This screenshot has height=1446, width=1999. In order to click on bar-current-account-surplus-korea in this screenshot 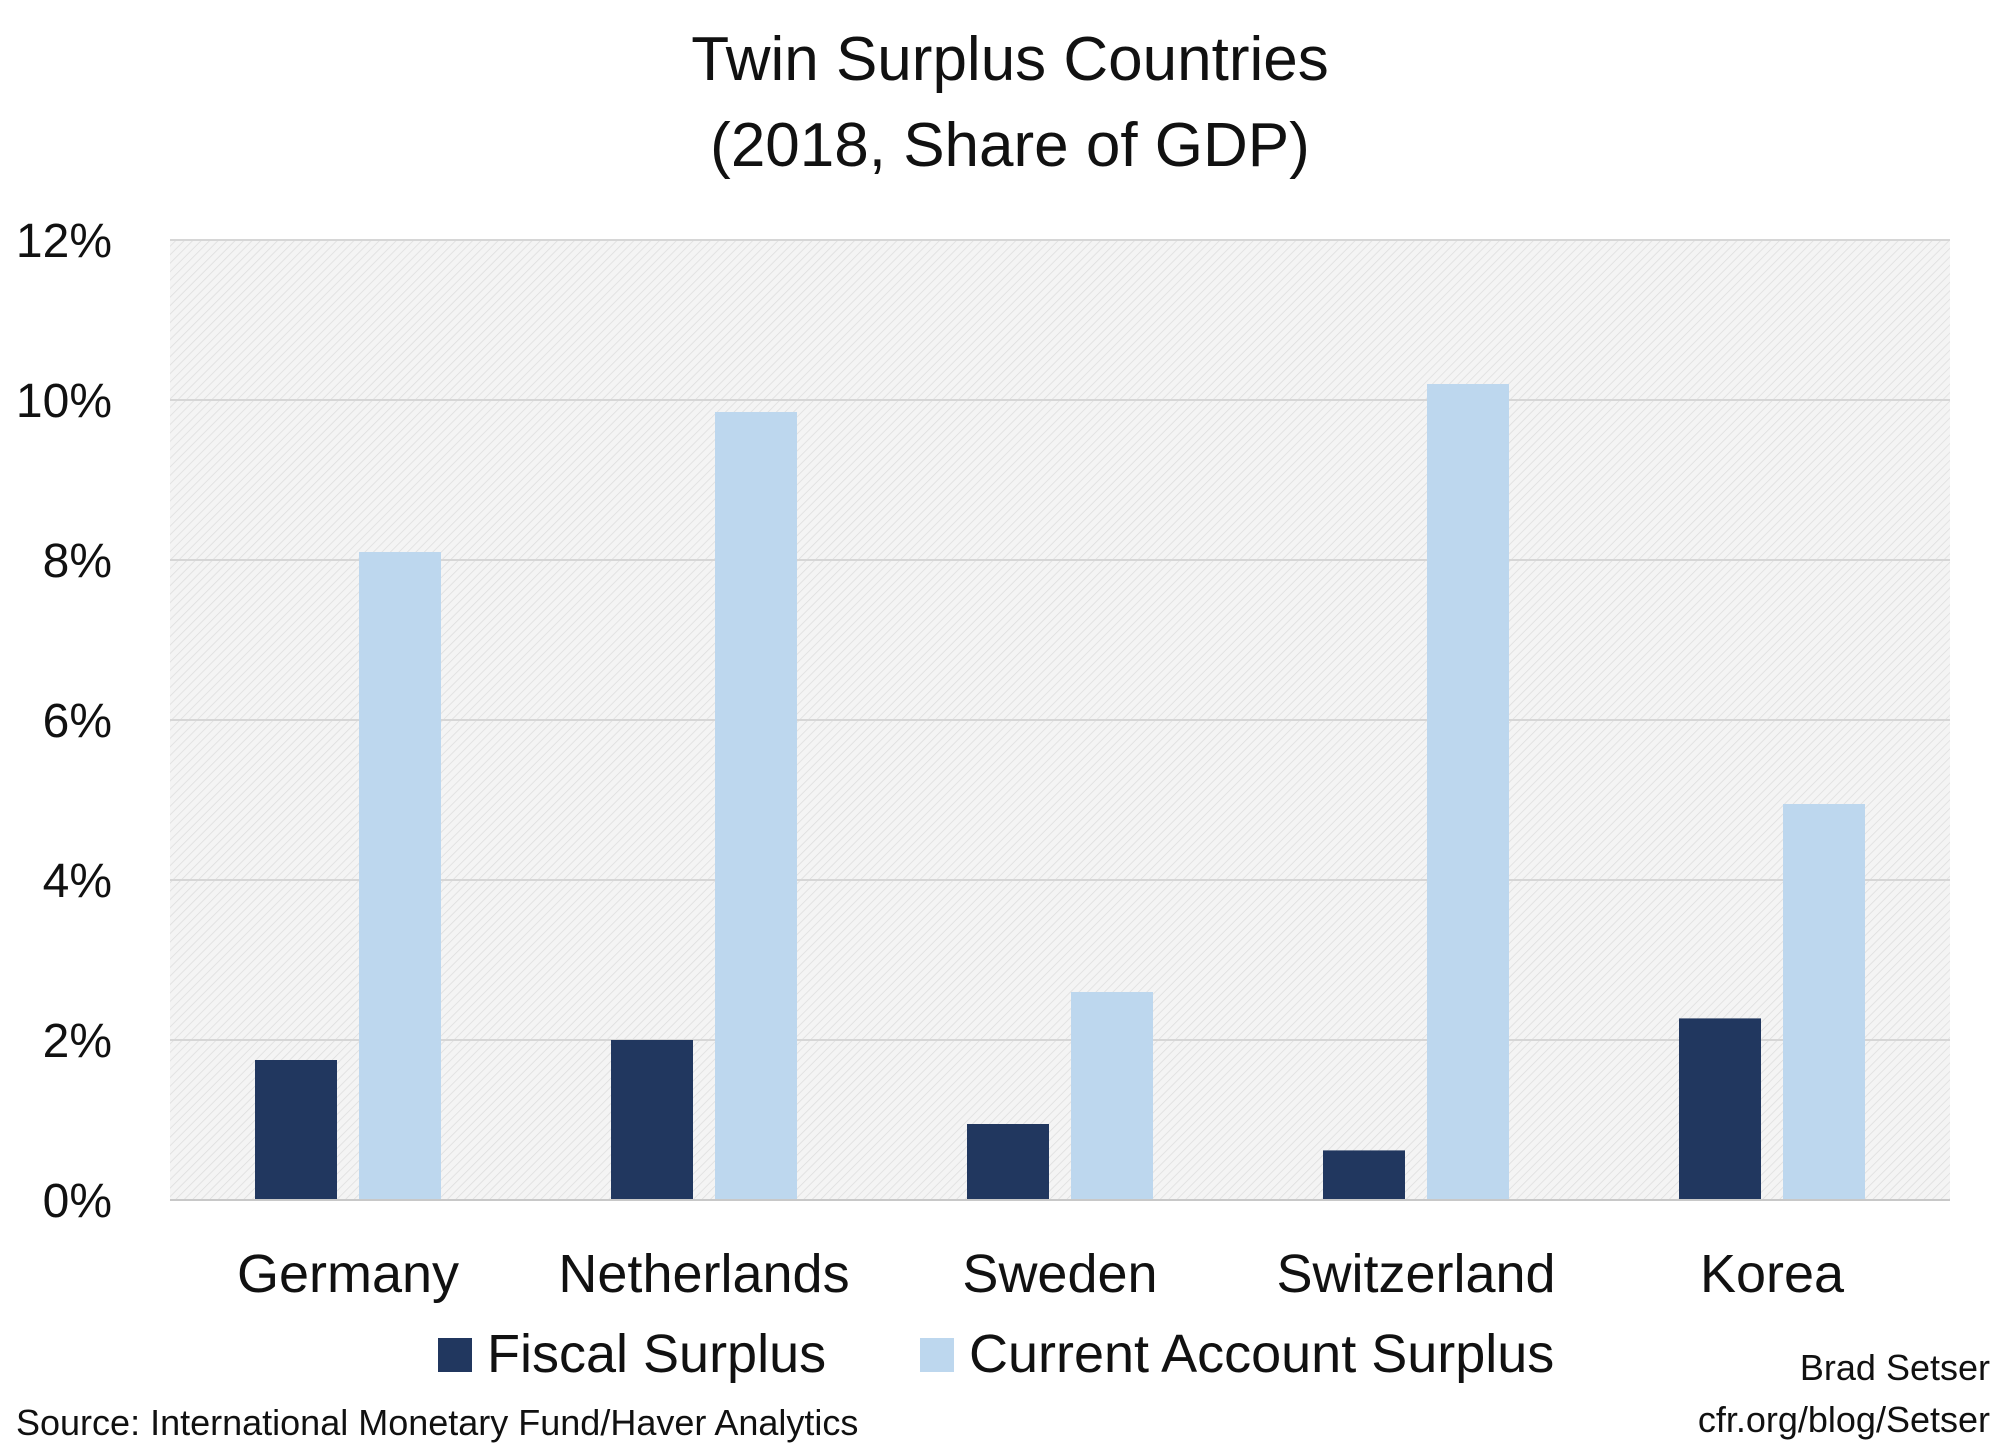, I will do `click(1824, 1002)`.